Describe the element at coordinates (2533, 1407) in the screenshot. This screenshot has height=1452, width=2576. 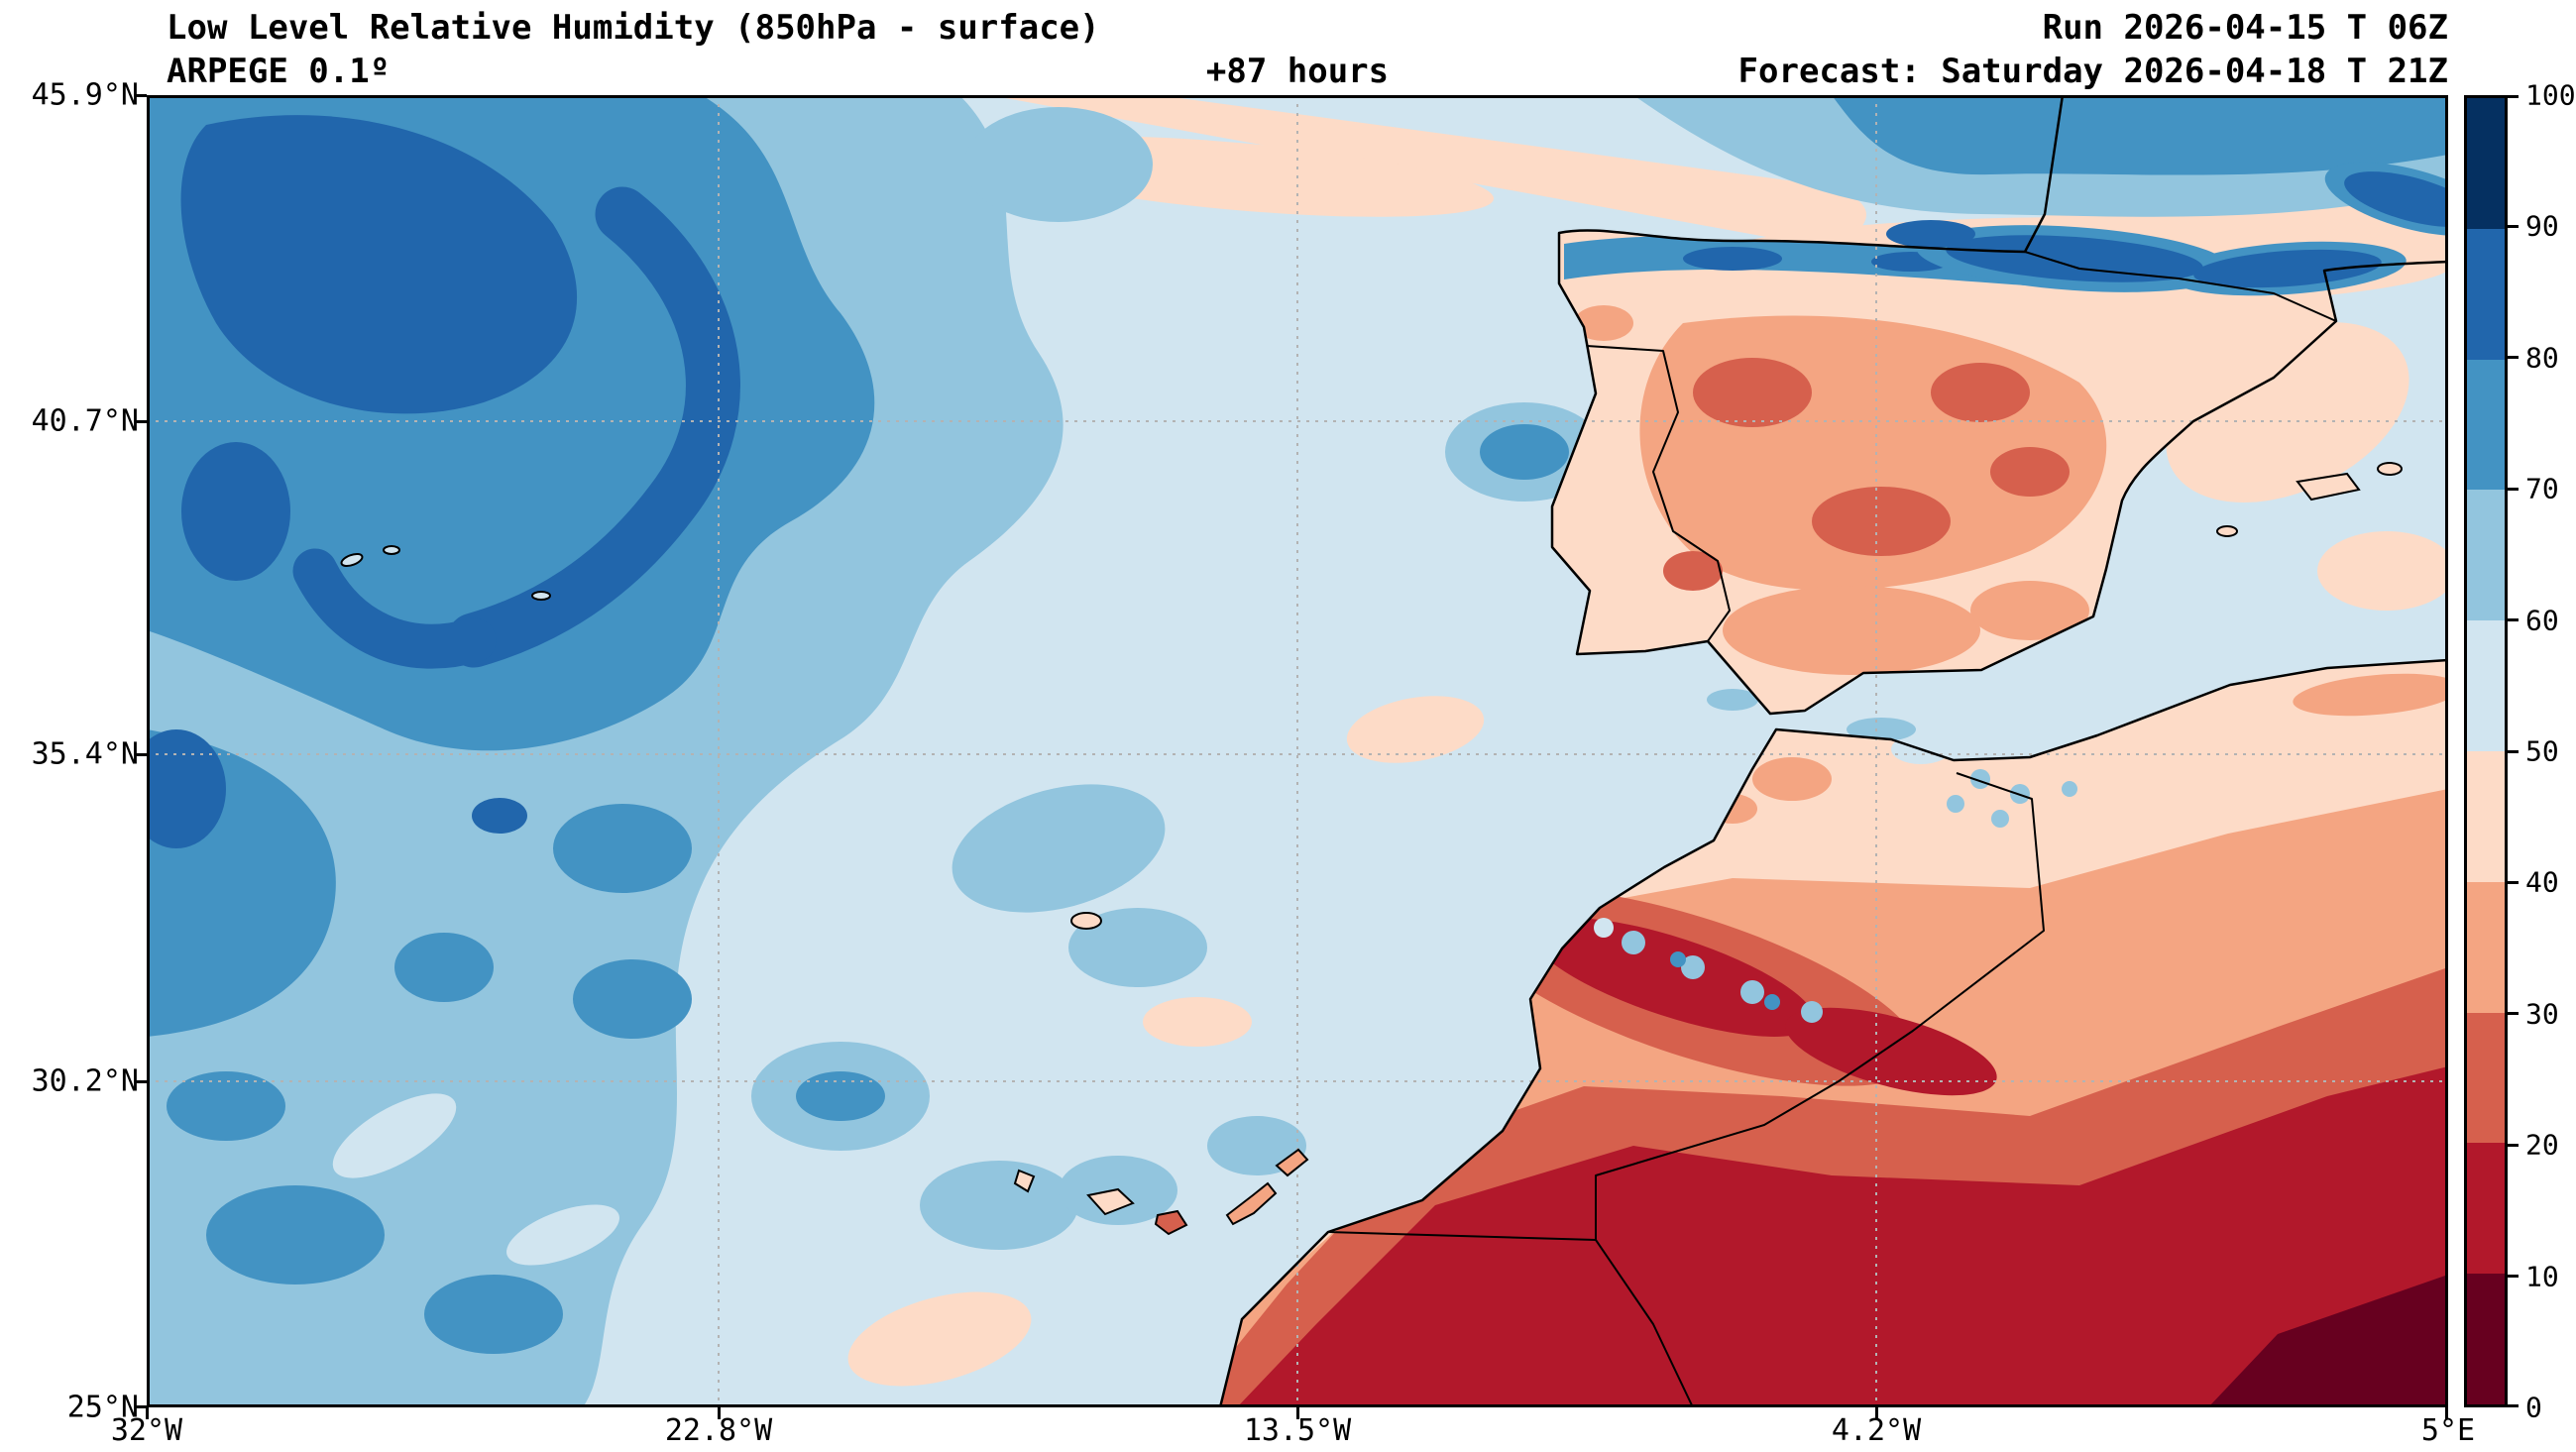
I see `colorbar-tick-label: 0` at that location.